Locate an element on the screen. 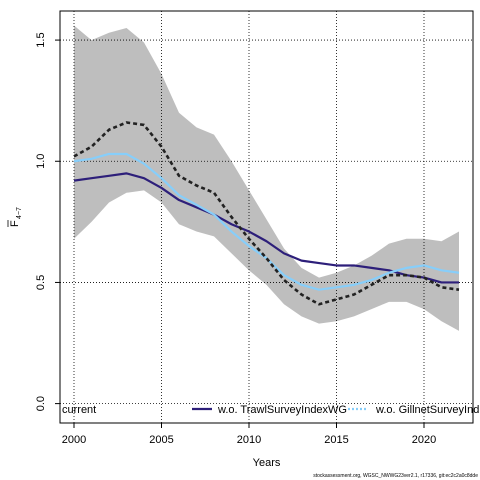  y-tick-label: 1.0 is located at coordinates (41, 161).